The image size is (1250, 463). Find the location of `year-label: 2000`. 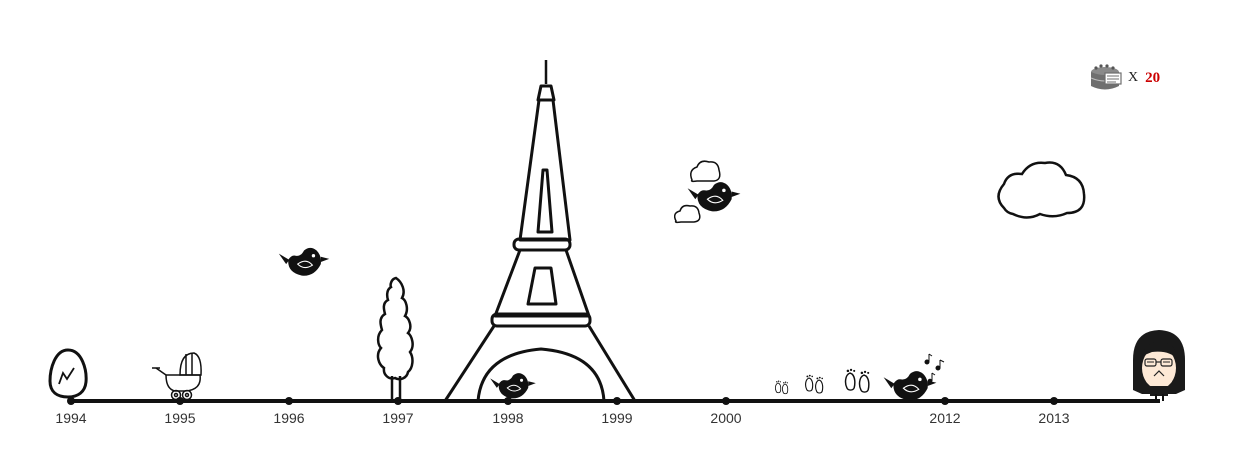

year-label: 2000 is located at coordinates (725, 418).